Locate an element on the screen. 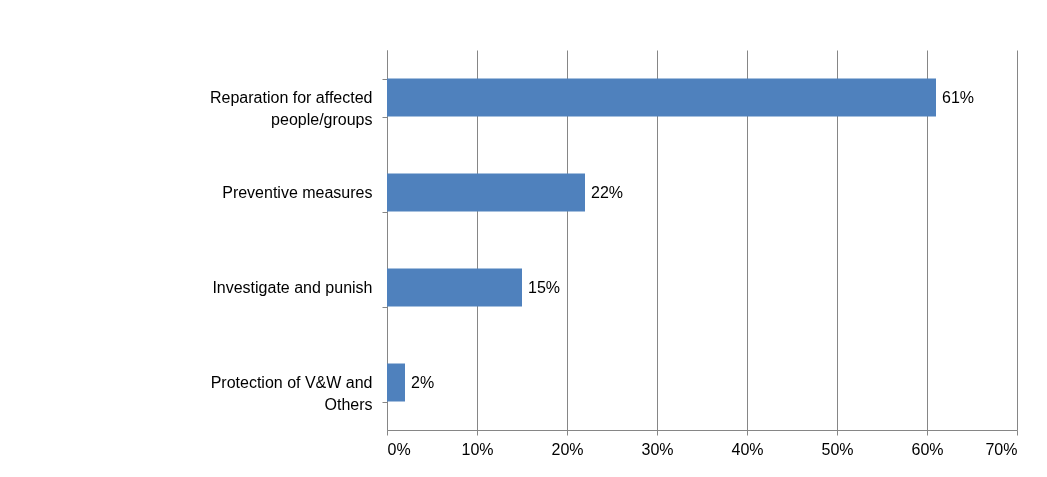 The image size is (1047, 477). x-tick-label: 0% is located at coordinates (399, 449).